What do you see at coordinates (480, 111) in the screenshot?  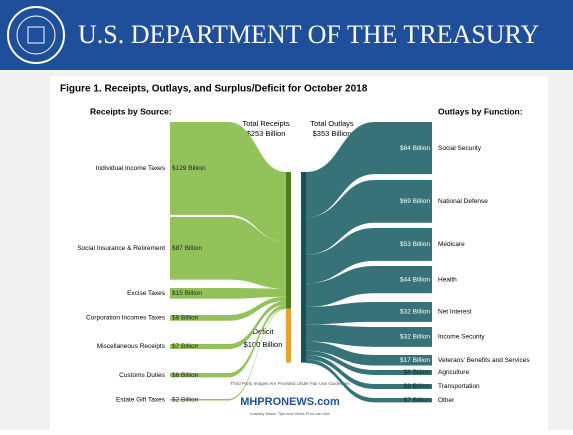 I see `right-heading: Outlays by Function:` at bounding box center [480, 111].